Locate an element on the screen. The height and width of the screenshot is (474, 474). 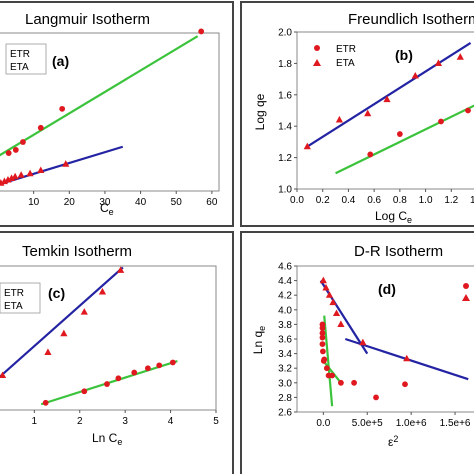
panel-b-ylabel: Log qe is located at coordinates (260, 111).